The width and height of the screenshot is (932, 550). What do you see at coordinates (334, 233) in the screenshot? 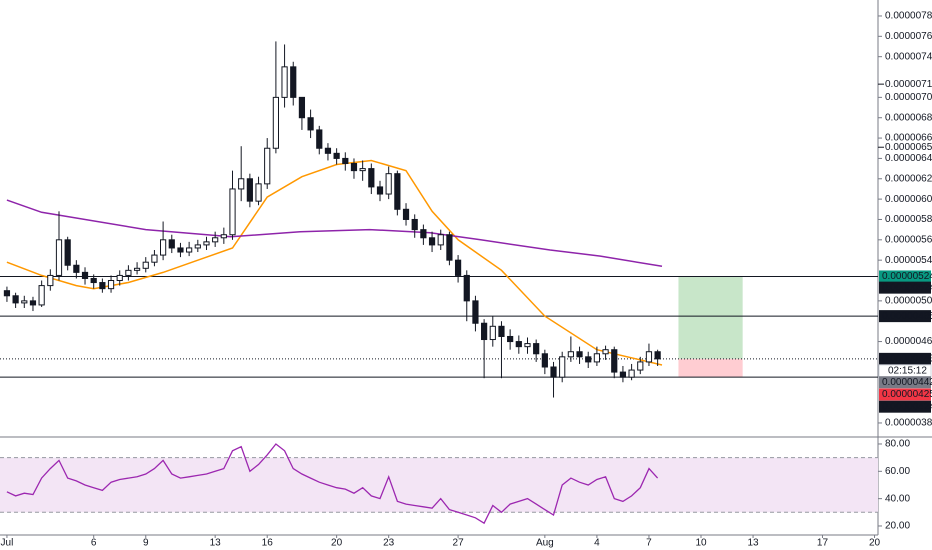
I see `moving-average` at bounding box center [334, 233].